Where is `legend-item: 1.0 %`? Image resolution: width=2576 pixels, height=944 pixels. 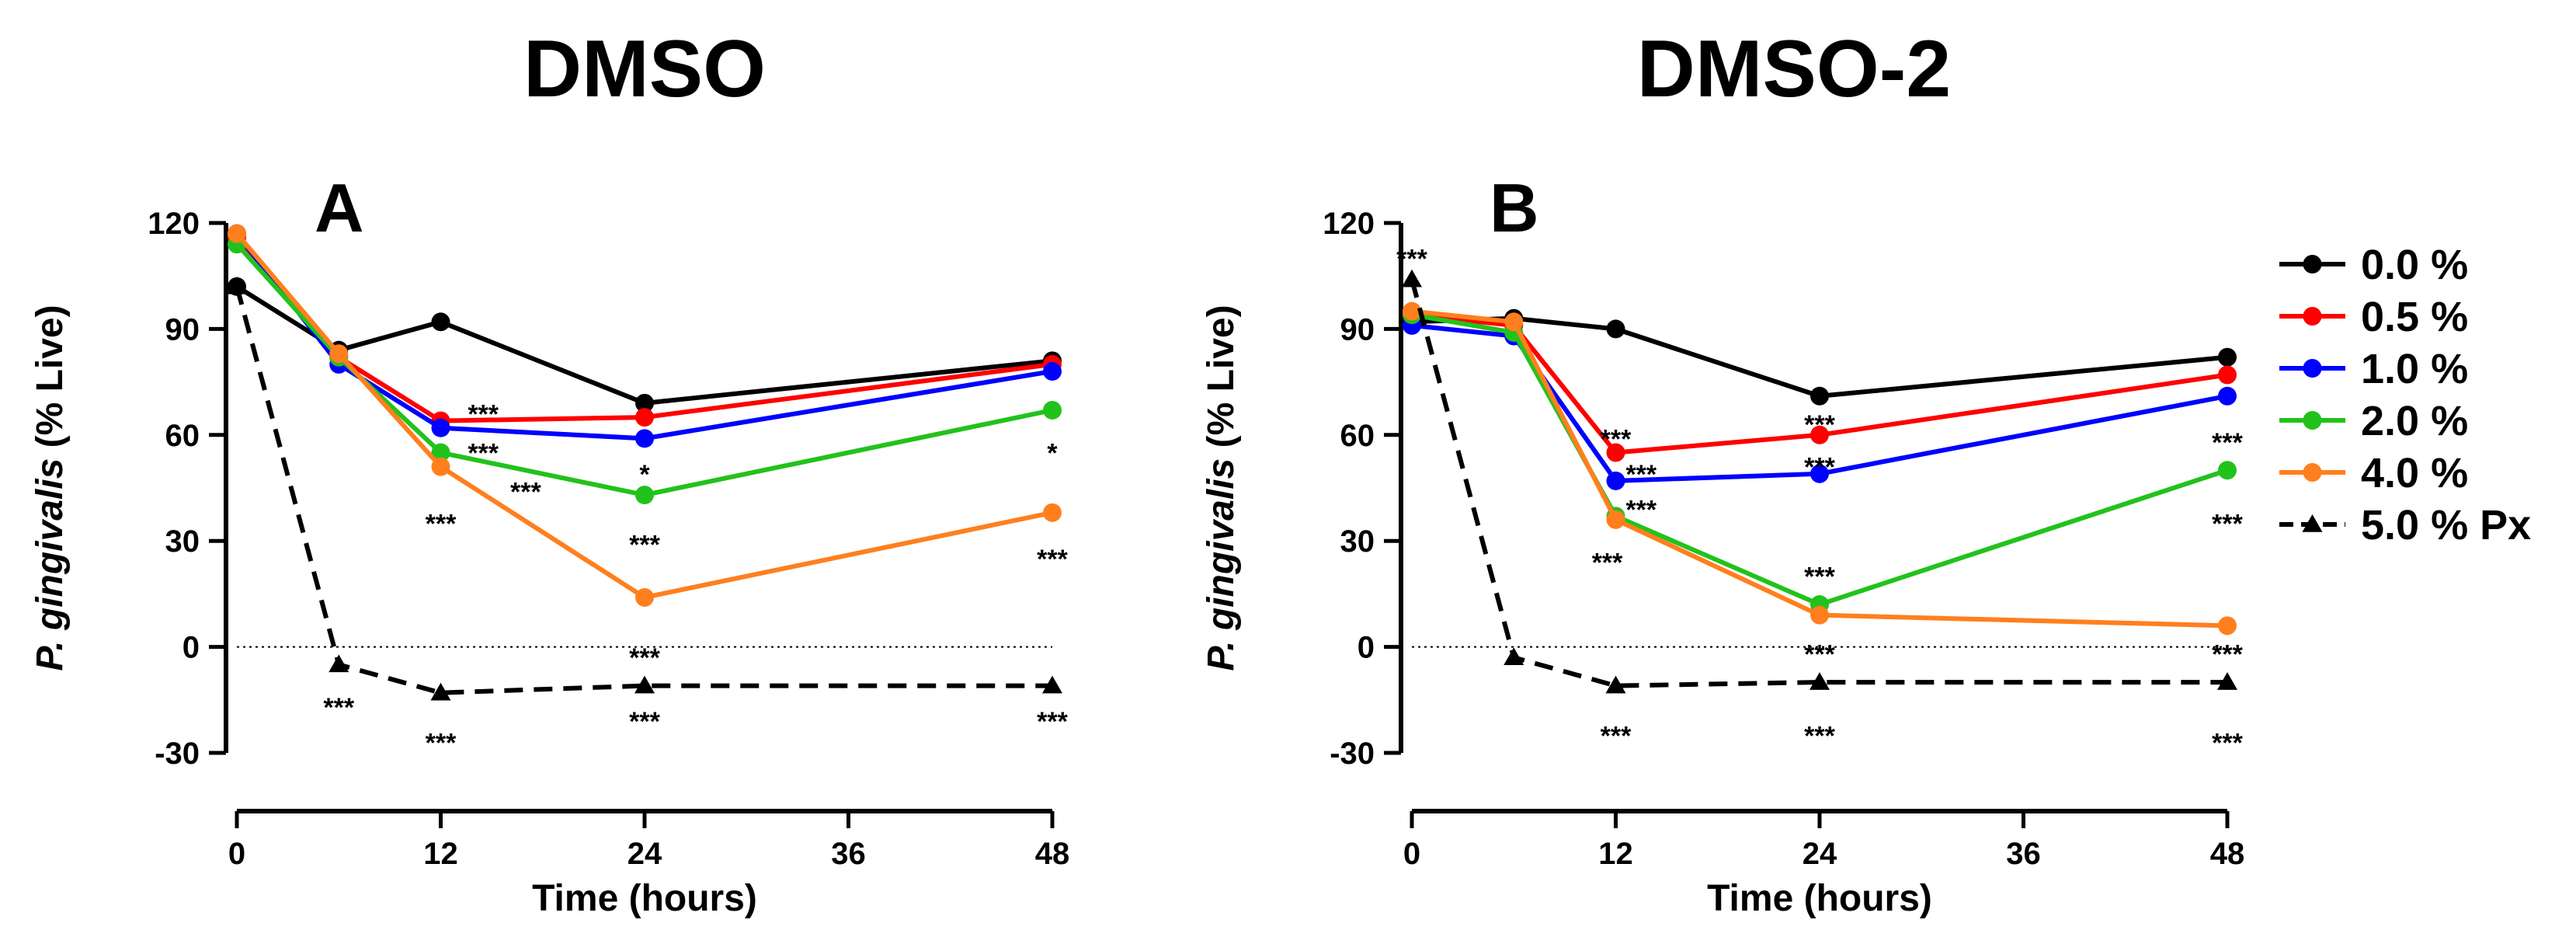
legend-item: 1.0 % is located at coordinates (2373, 369).